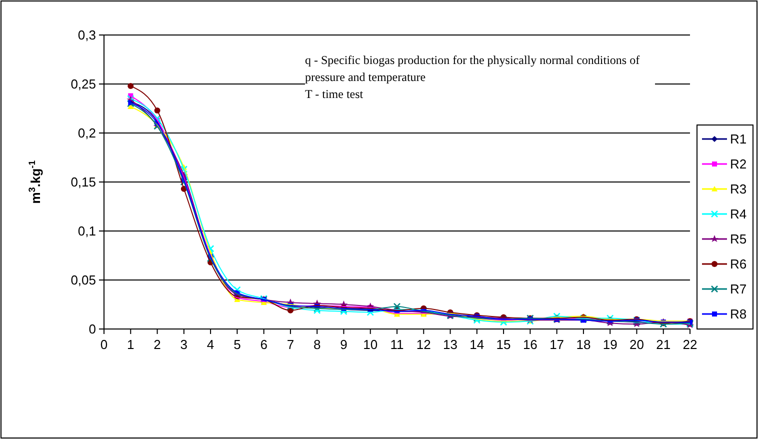 This screenshot has width=758, height=439. I want to click on x-tick-label: 2, so click(157, 344).